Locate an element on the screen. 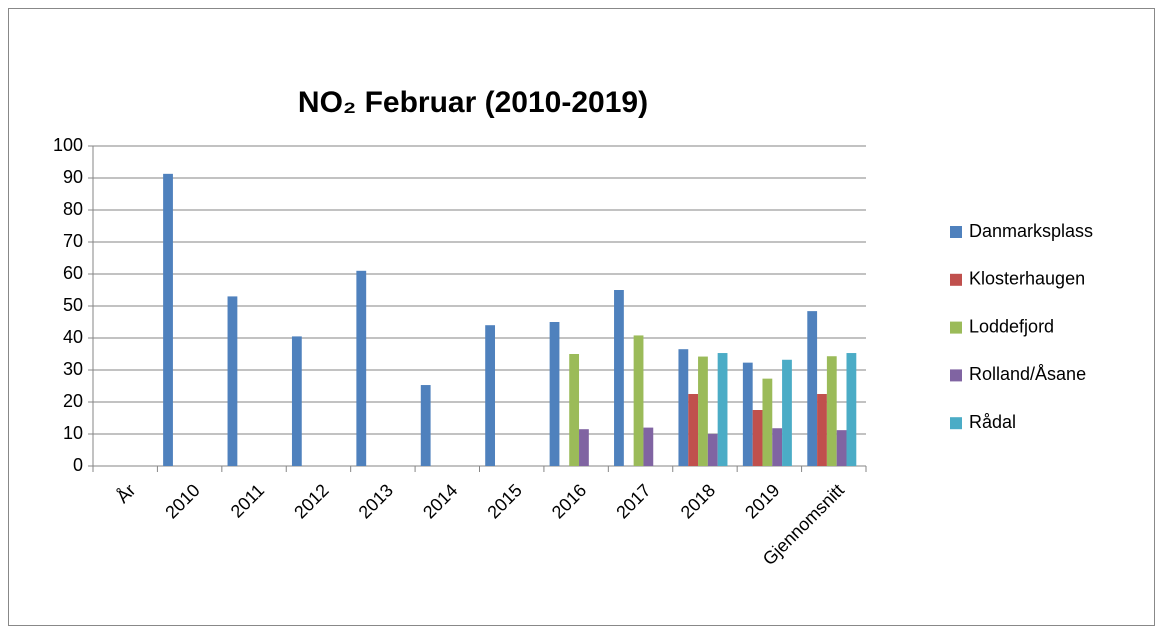 The width and height of the screenshot is (1163, 634). legend-label: Danmarksplass is located at coordinates (1031, 231).